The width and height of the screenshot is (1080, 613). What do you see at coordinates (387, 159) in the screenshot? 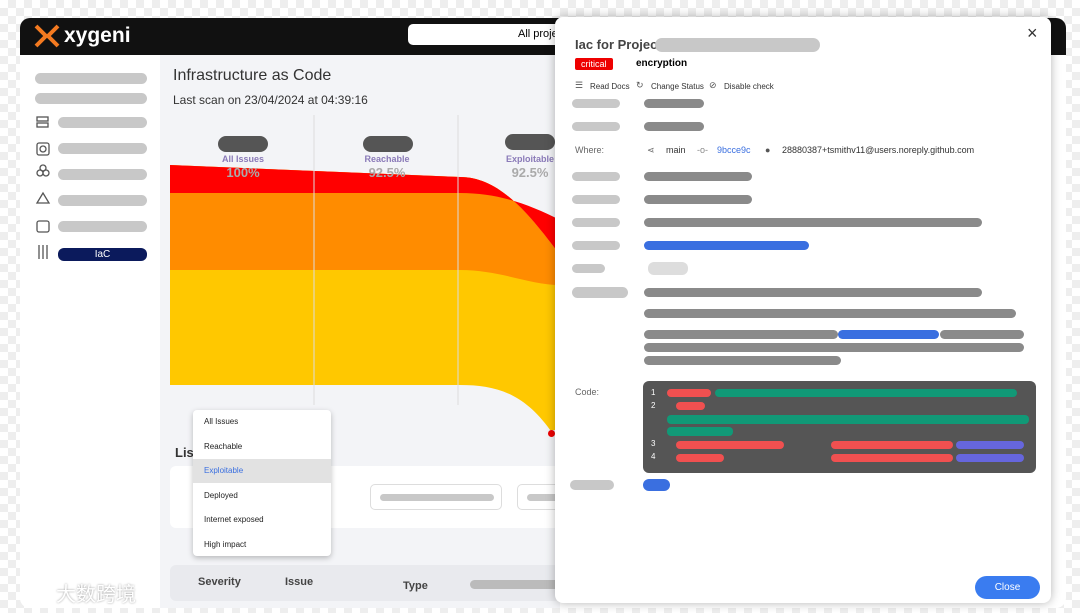
I see `funnel-label: Reachable` at bounding box center [387, 159].